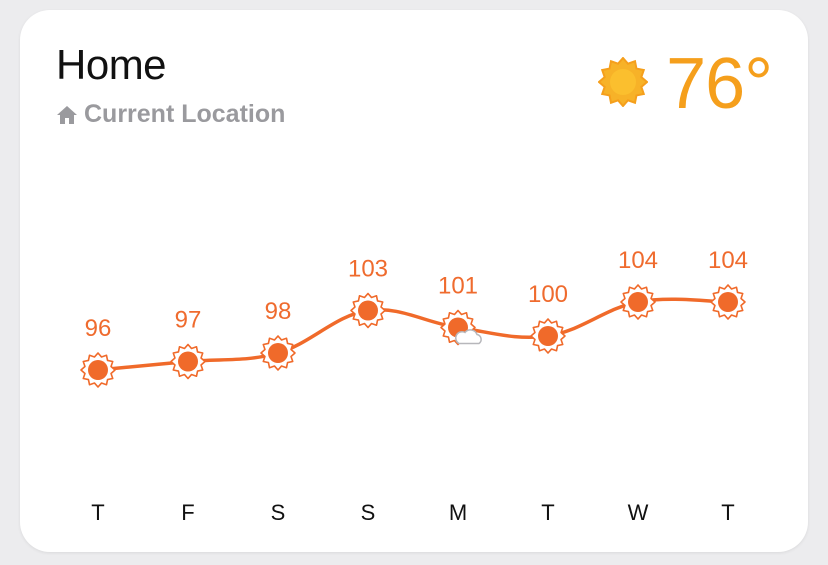 The image size is (828, 565). What do you see at coordinates (111, 64) in the screenshot?
I see `location-title: Home` at bounding box center [111, 64].